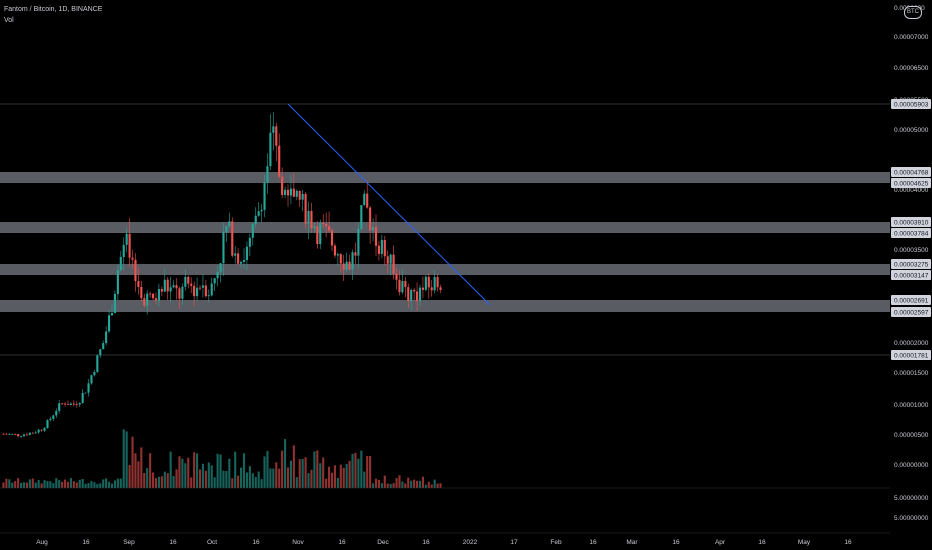  What do you see at coordinates (389, 204) in the screenshot?
I see `descending-trendline` at bounding box center [389, 204].